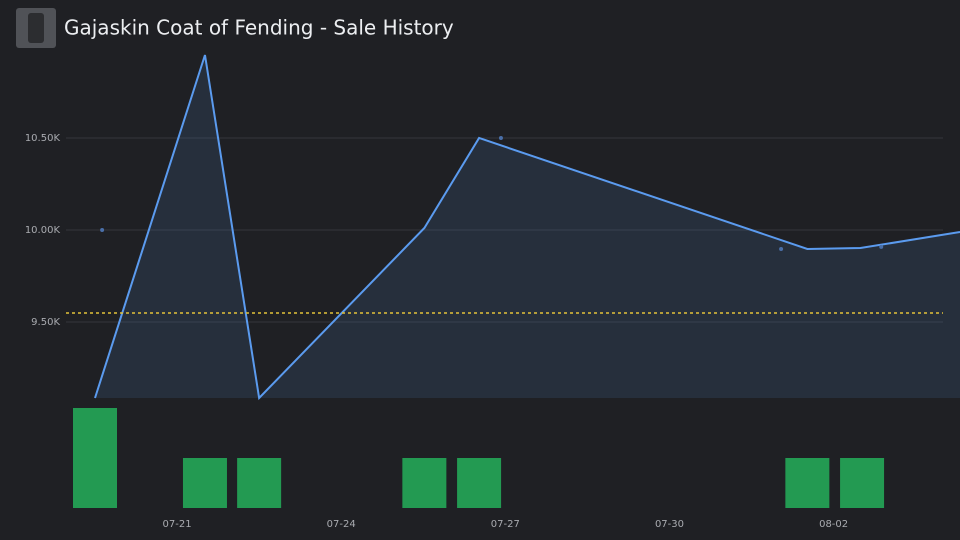  What do you see at coordinates (259, 28) in the screenshot?
I see `chart-title: Gajaskin Coat of Fending - Sale History` at bounding box center [259, 28].